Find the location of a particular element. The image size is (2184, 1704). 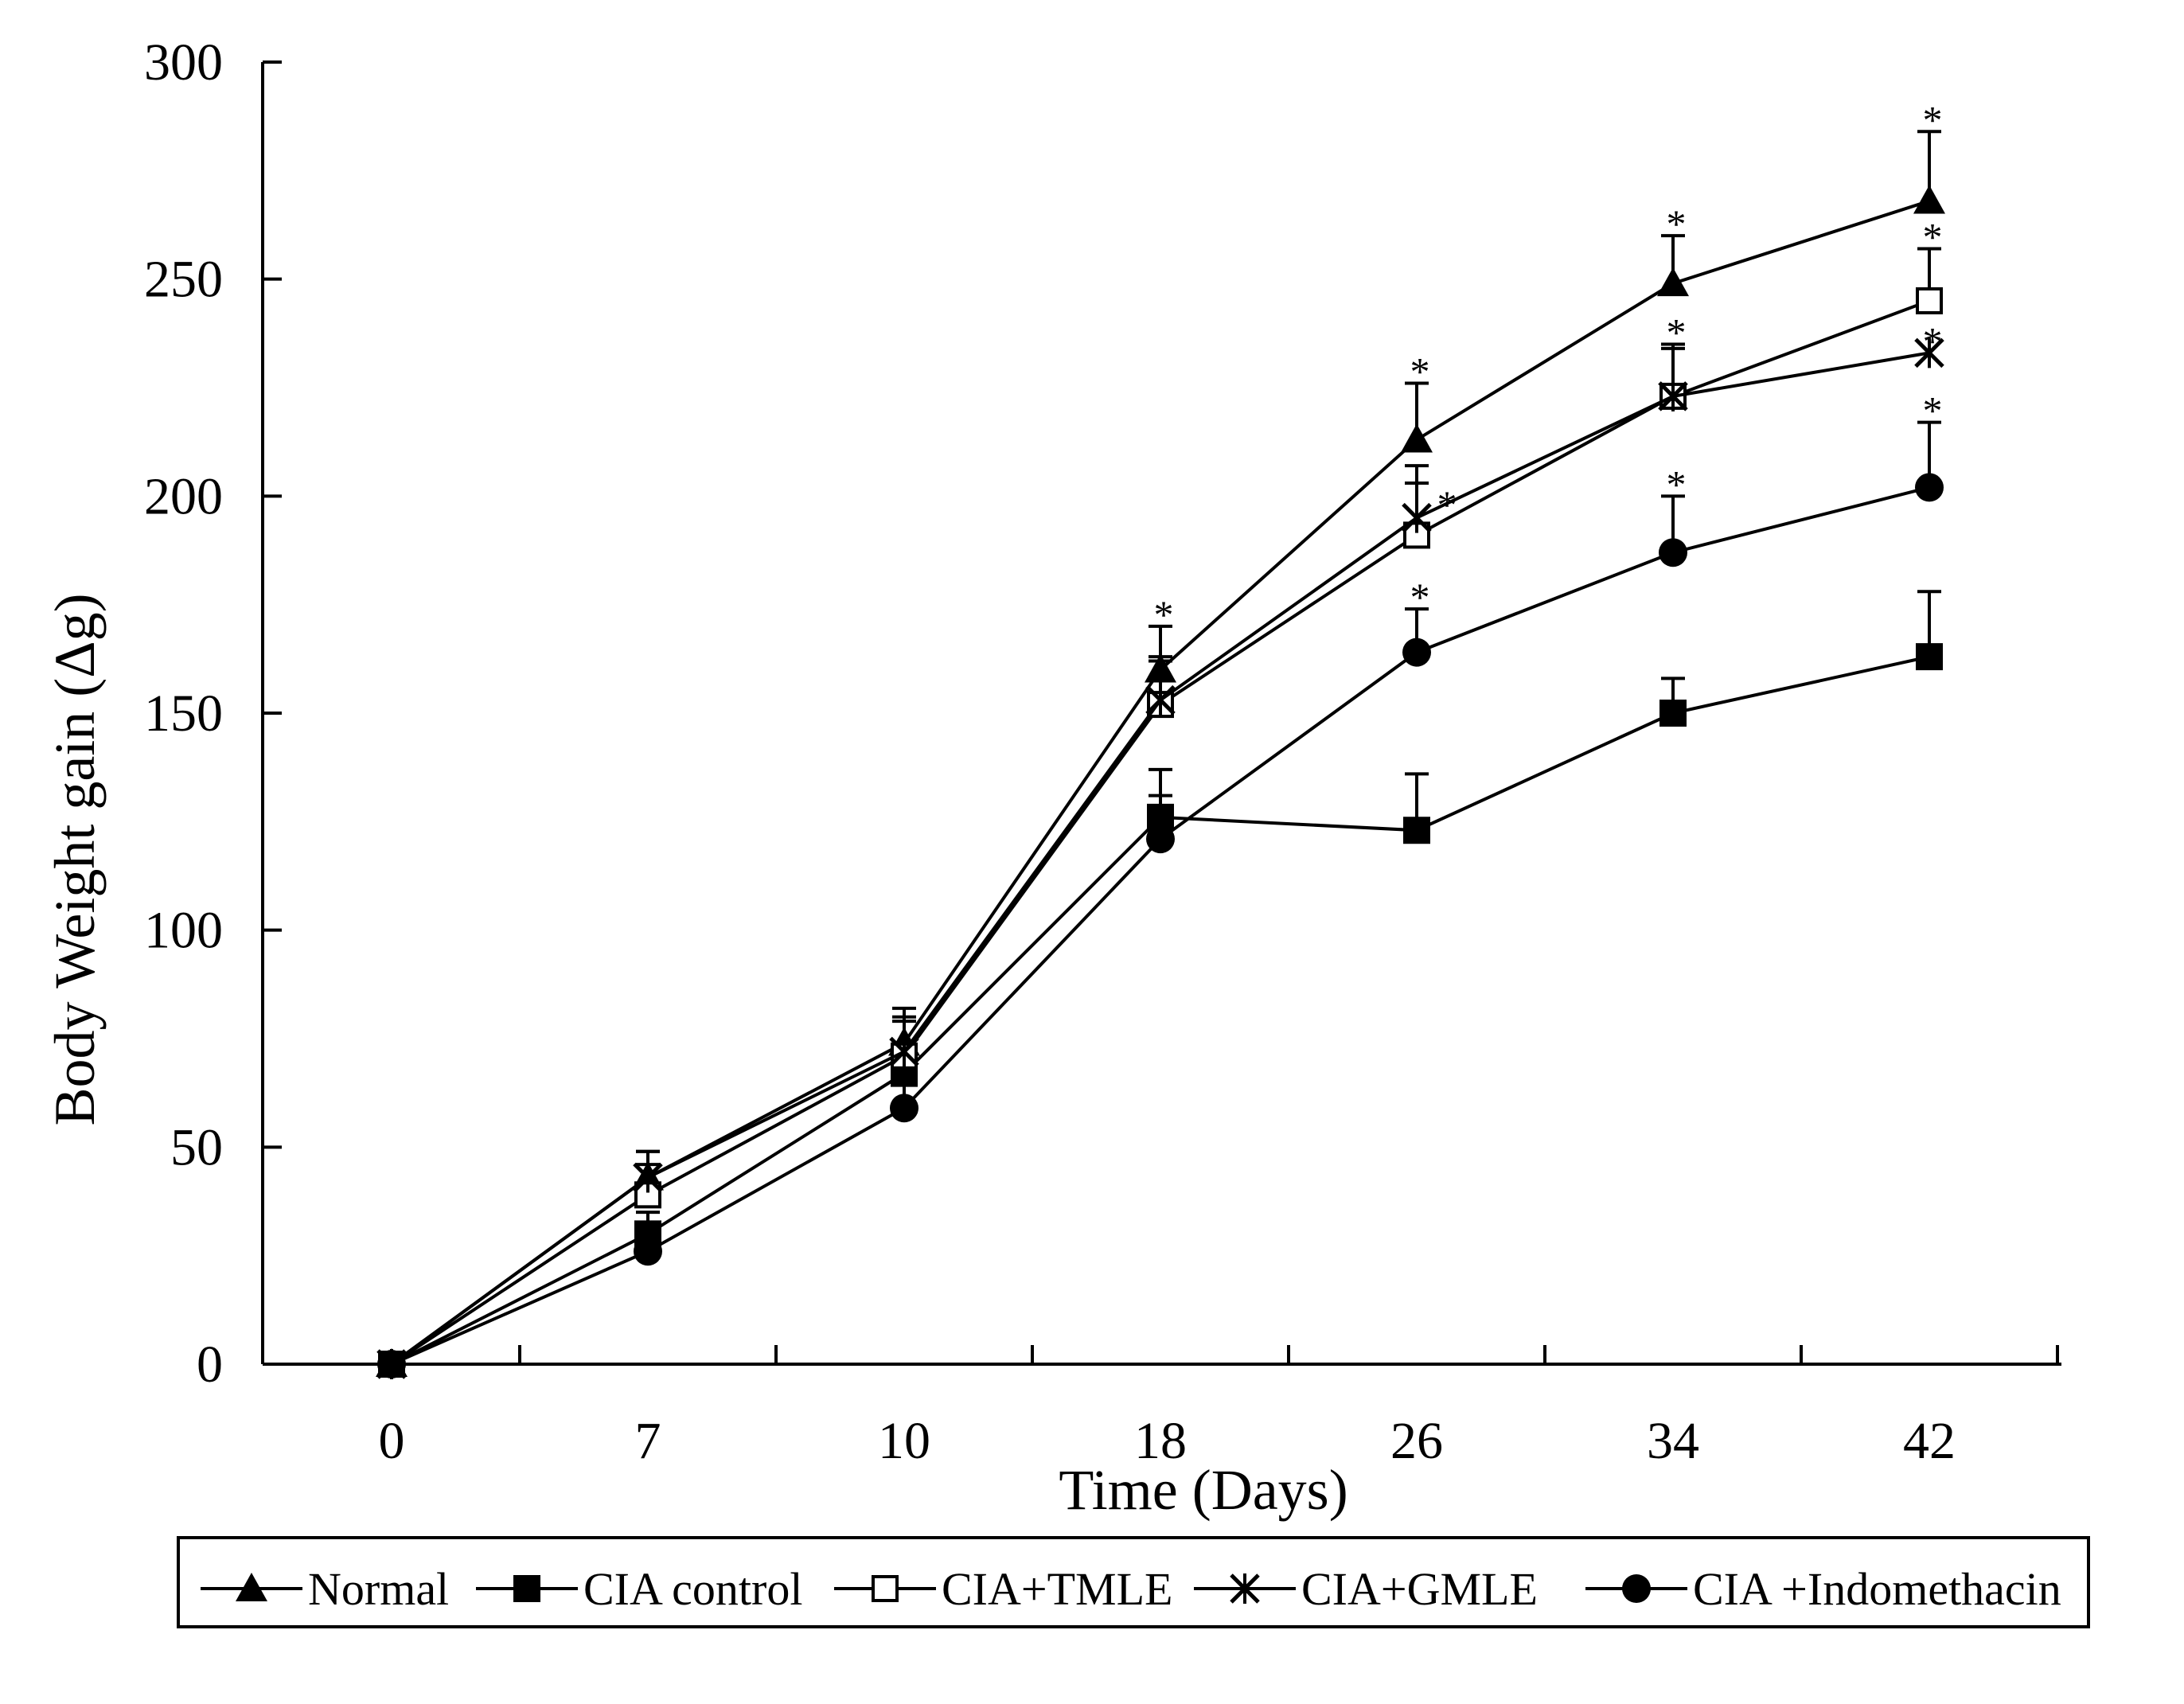

legend-item: CIA +Indomethacin is located at coordinates (1823, 1589).